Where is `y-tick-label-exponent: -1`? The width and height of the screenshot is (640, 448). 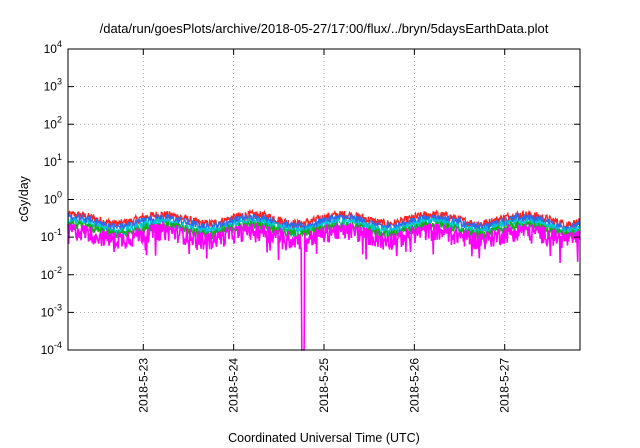 y-tick-label-exponent: -1 is located at coordinates (58, 232).